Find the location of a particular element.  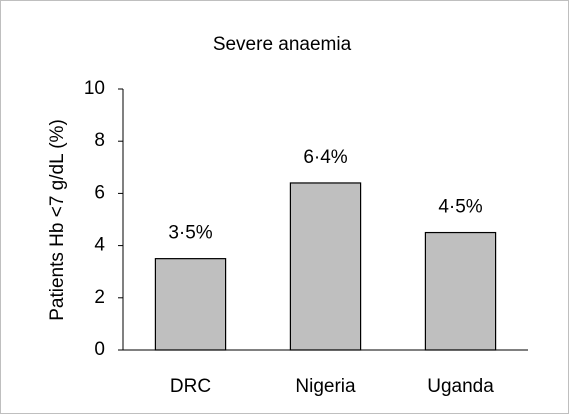

y-tick-label: 0 is located at coordinates (99, 349).